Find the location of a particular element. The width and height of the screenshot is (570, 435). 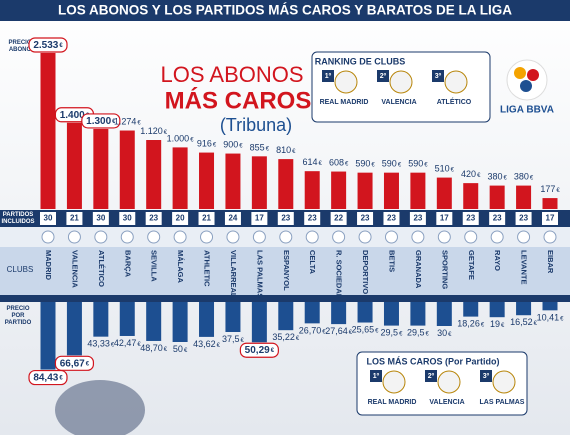

value-label-number: 35,22 is located at coordinates (283, 338).